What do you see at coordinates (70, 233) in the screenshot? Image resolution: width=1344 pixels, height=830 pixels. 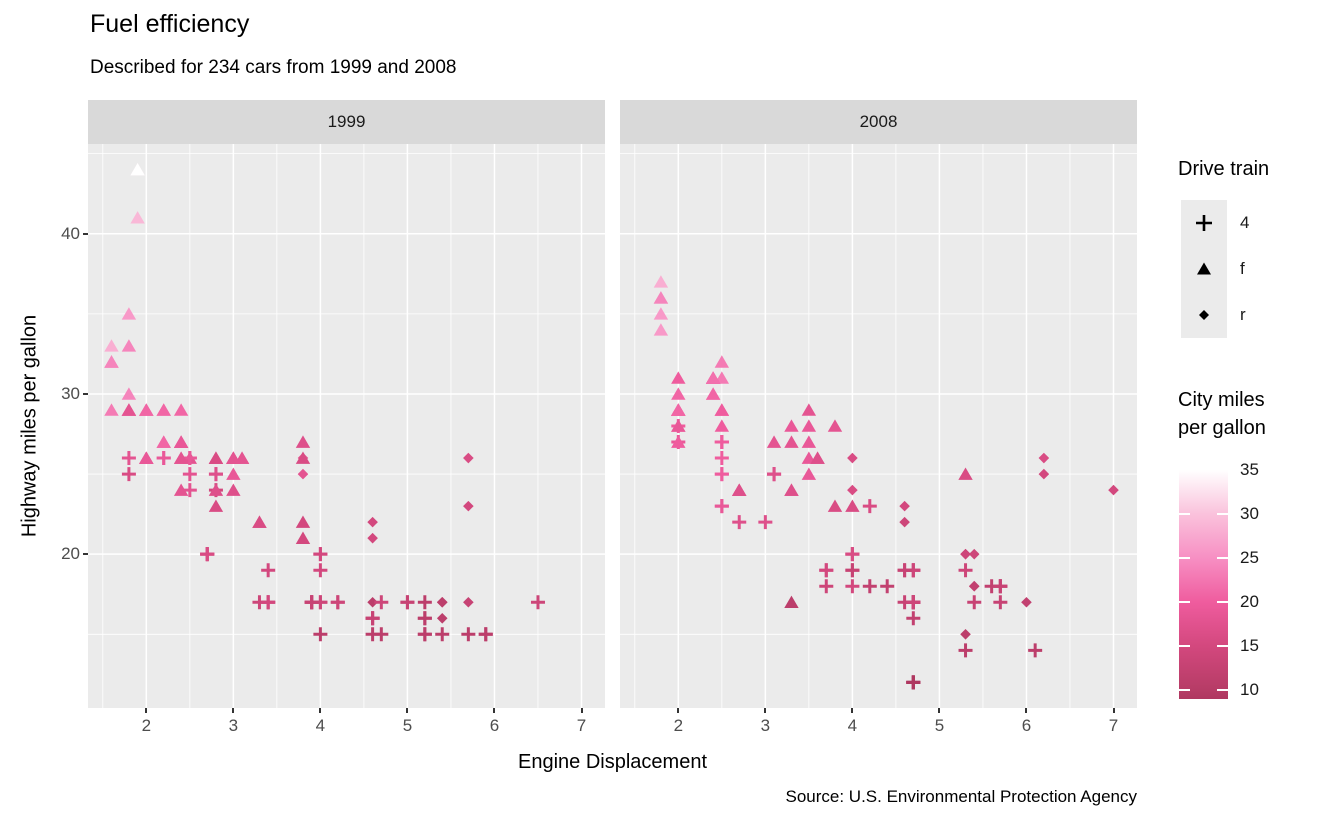 I see `y-tick-label: 40` at bounding box center [70, 233].